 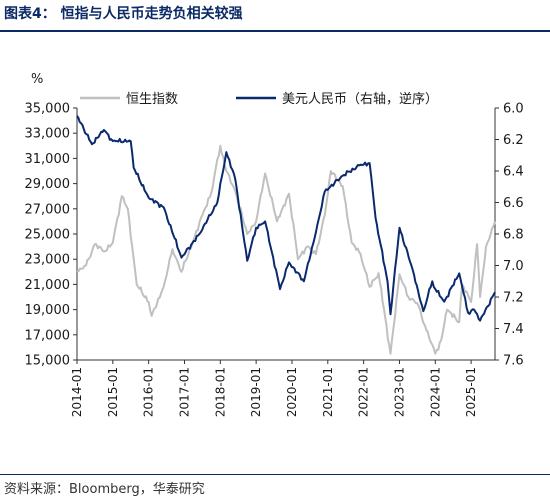 I want to click on x-tick-label: 2016-01, so click(x=149, y=392).